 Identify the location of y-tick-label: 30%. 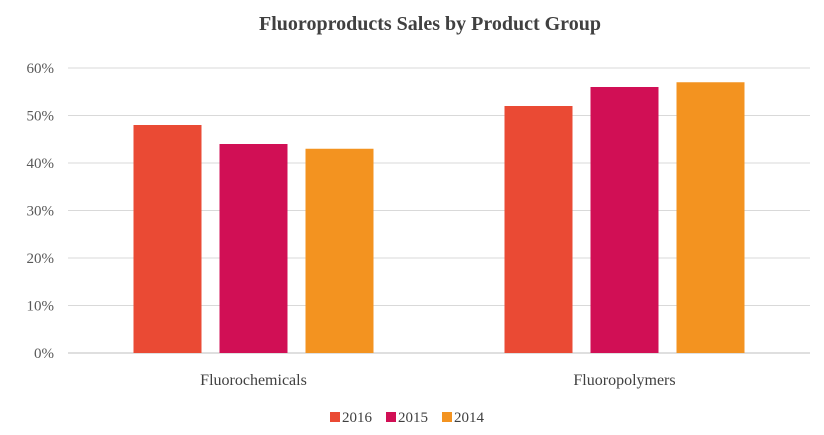
(41, 212).